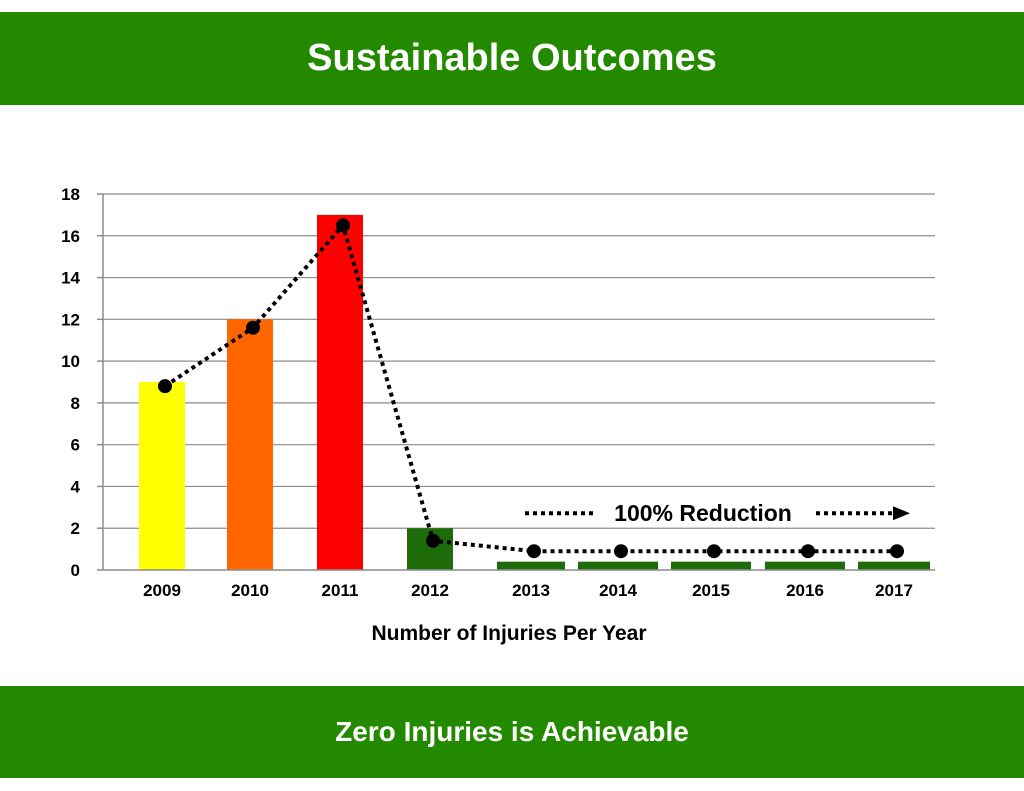  Describe the element at coordinates (805, 565) in the screenshot. I see `bar-2016` at that location.